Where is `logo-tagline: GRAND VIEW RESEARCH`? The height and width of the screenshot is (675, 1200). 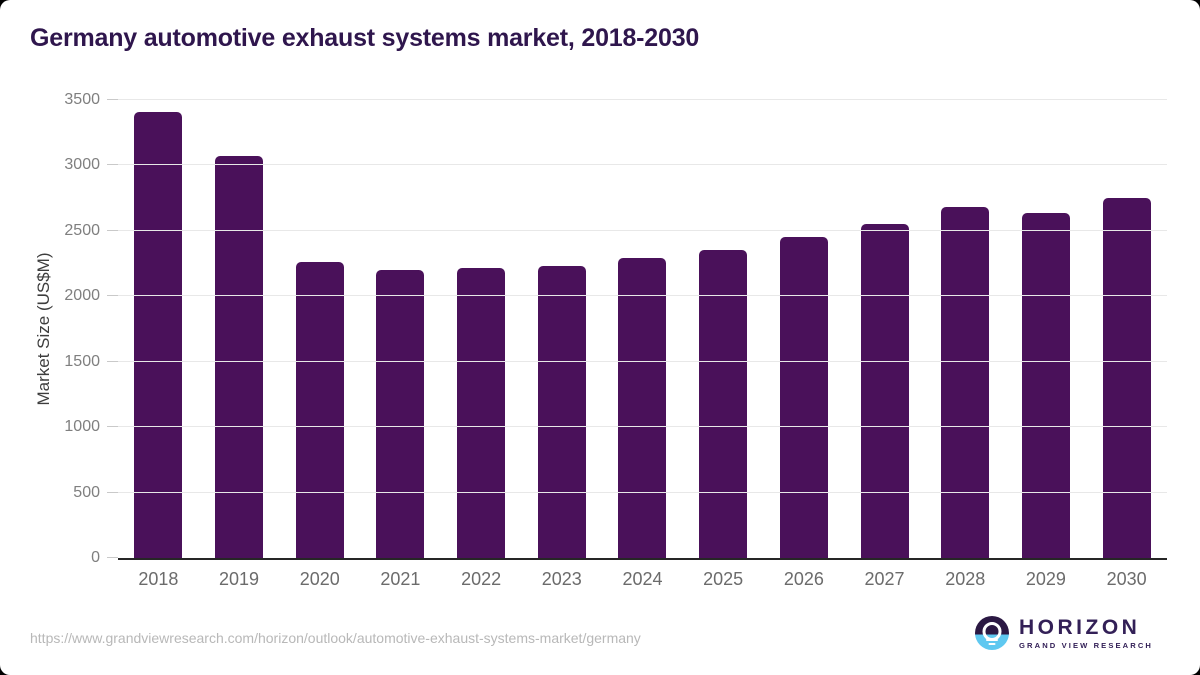 logo-tagline: GRAND VIEW RESEARCH is located at coordinates (1086, 645).